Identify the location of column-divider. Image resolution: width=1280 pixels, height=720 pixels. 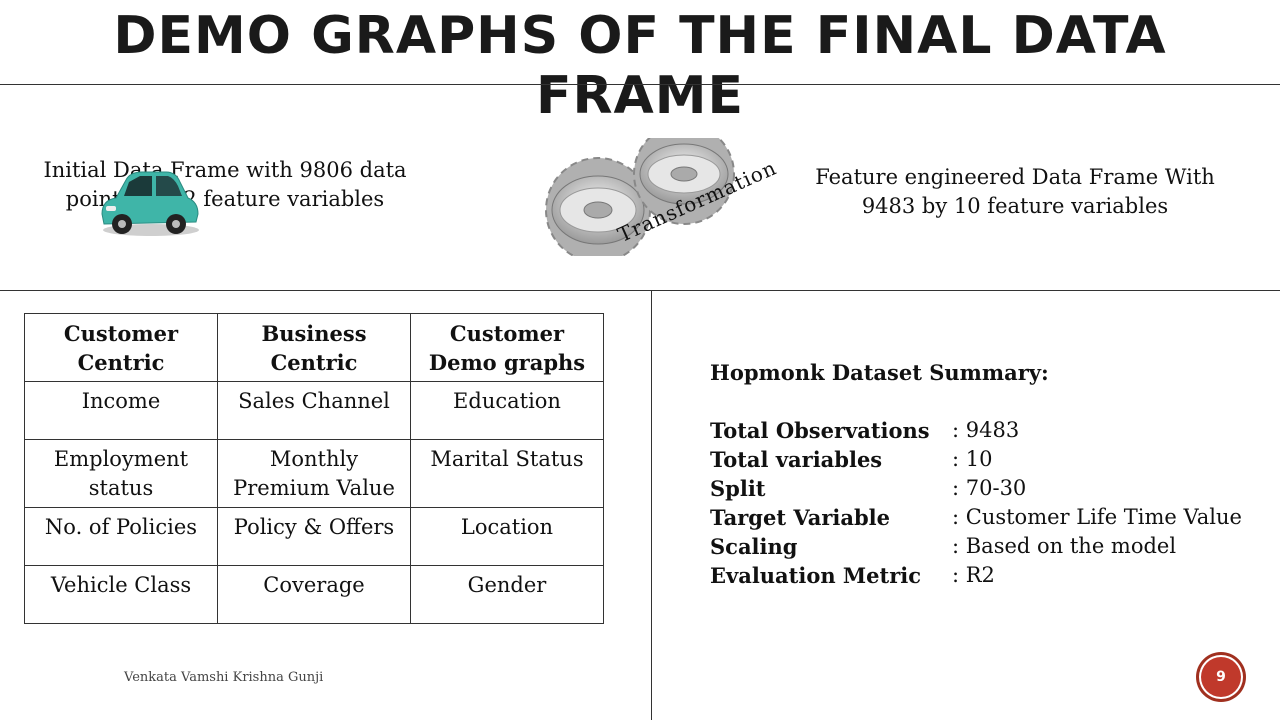
(651, 505).